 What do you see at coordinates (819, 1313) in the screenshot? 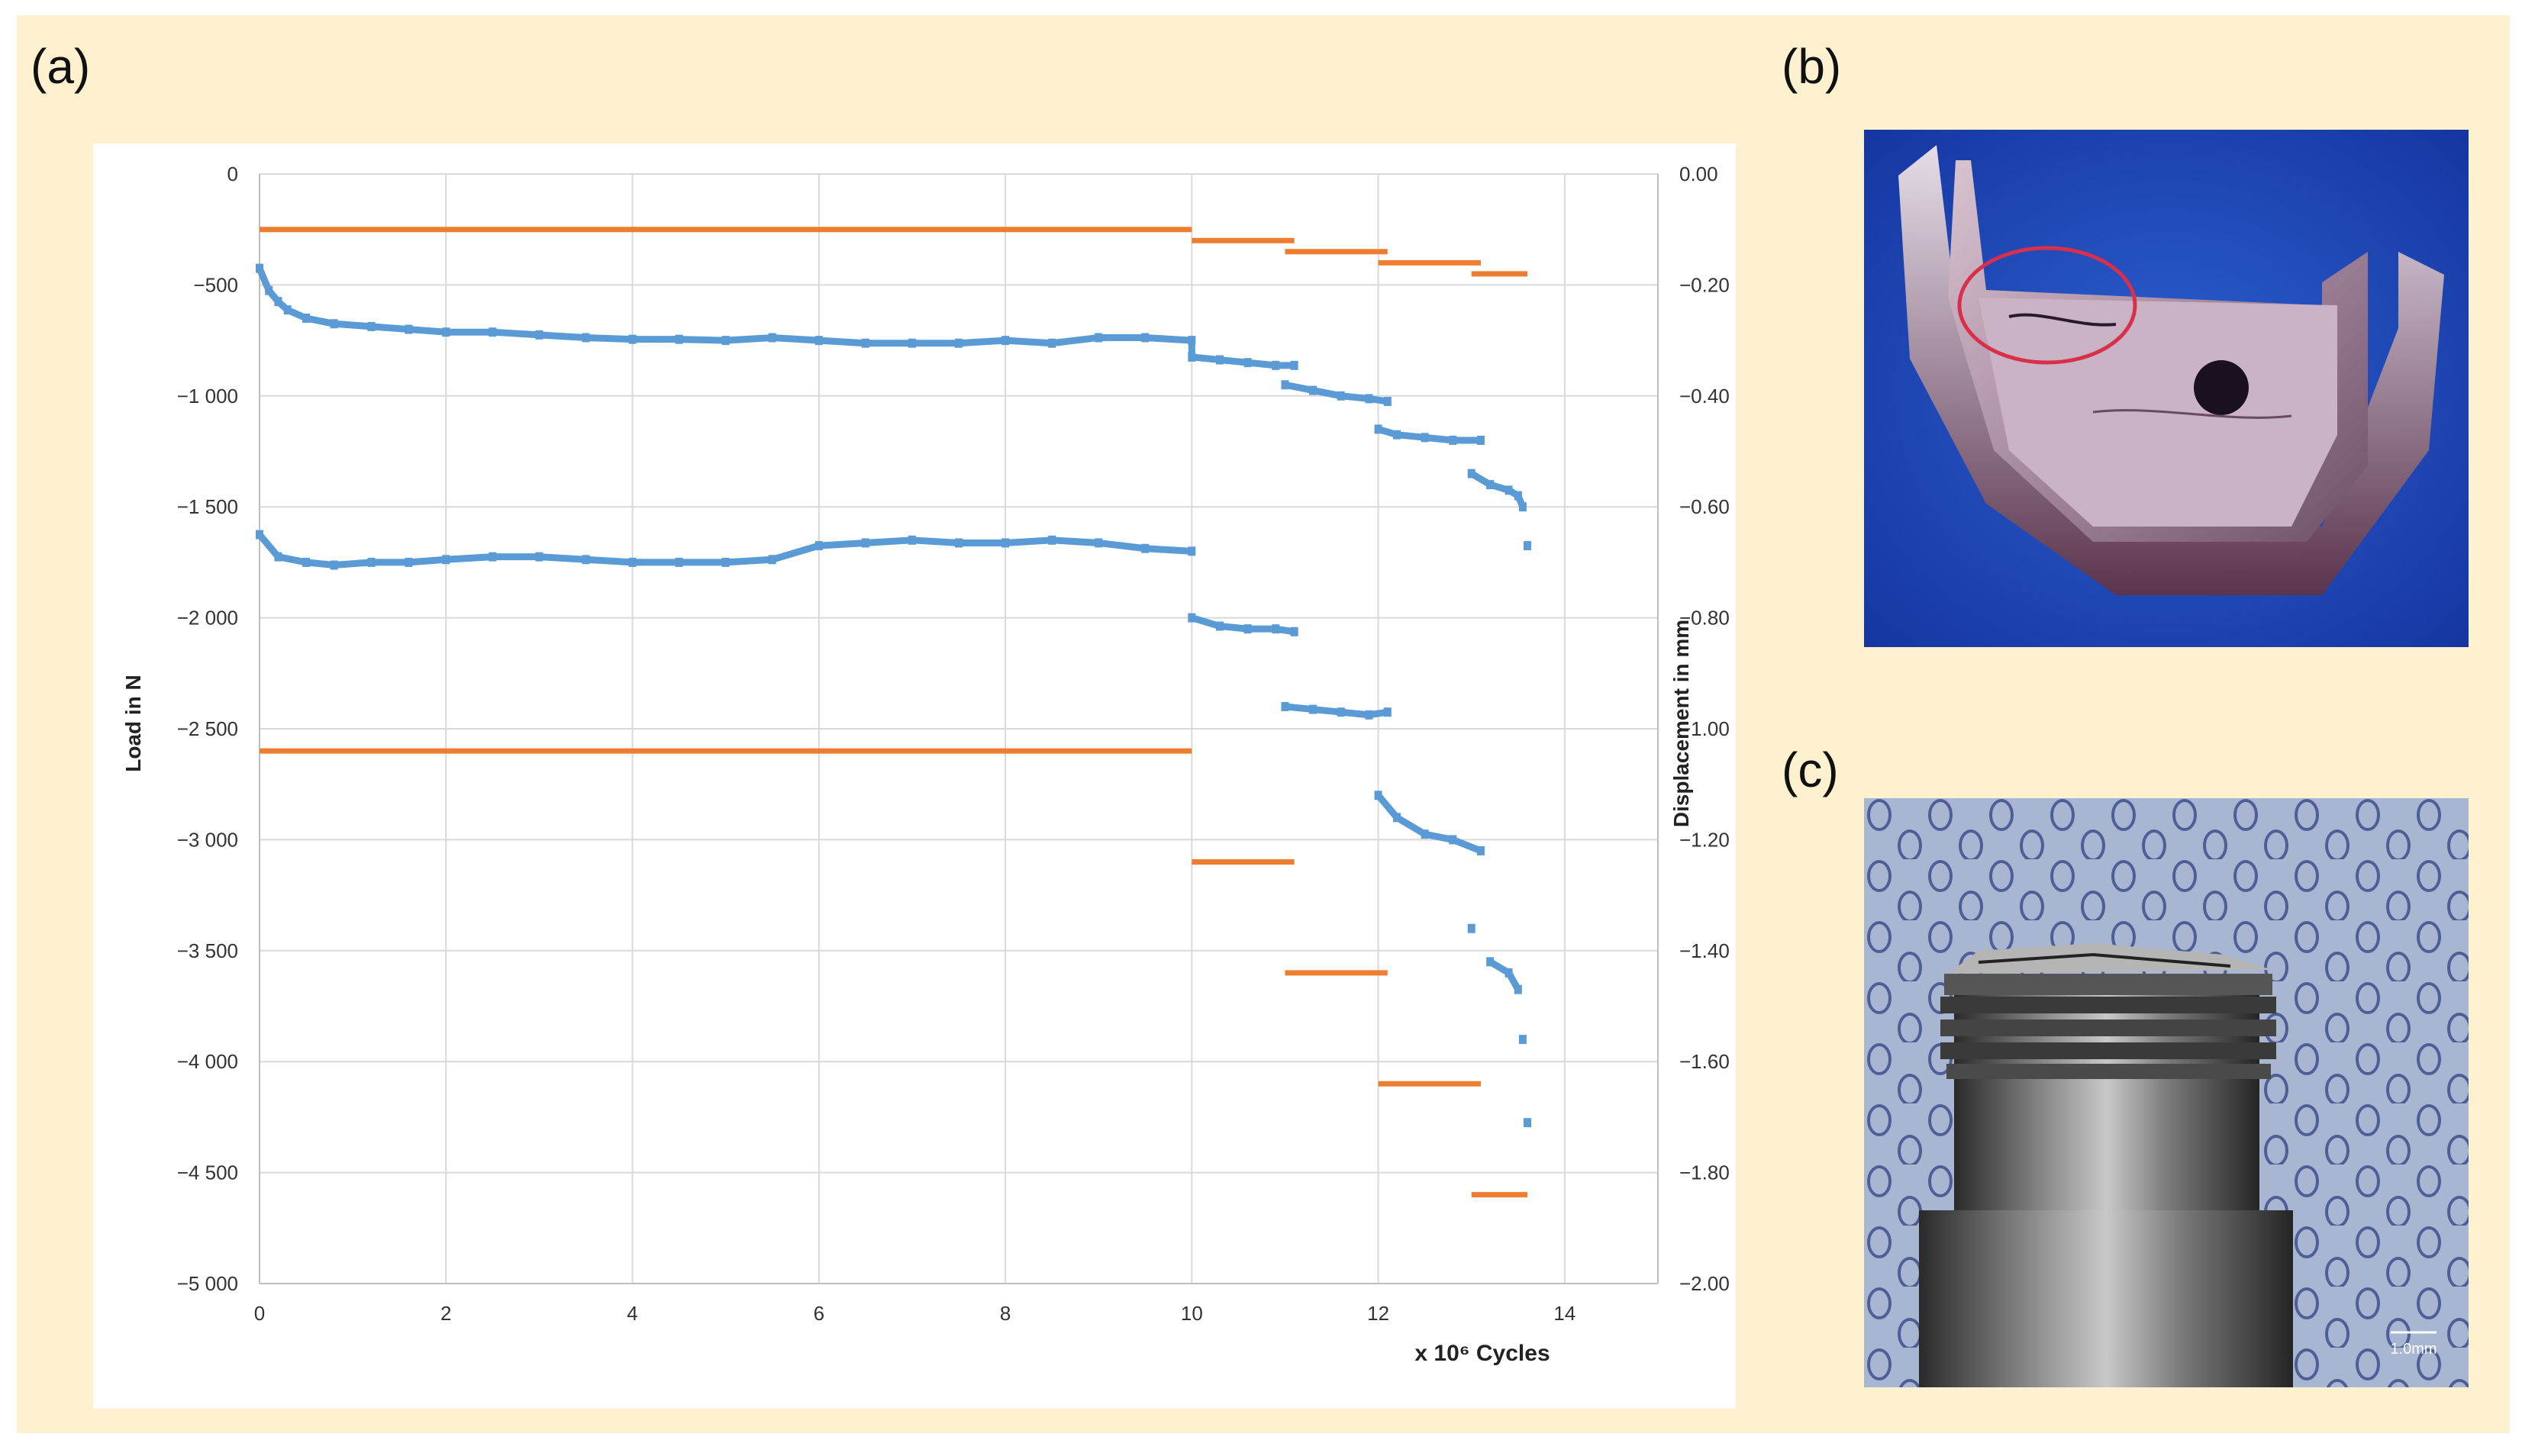
I see `x-tick-label: 6` at bounding box center [819, 1313].